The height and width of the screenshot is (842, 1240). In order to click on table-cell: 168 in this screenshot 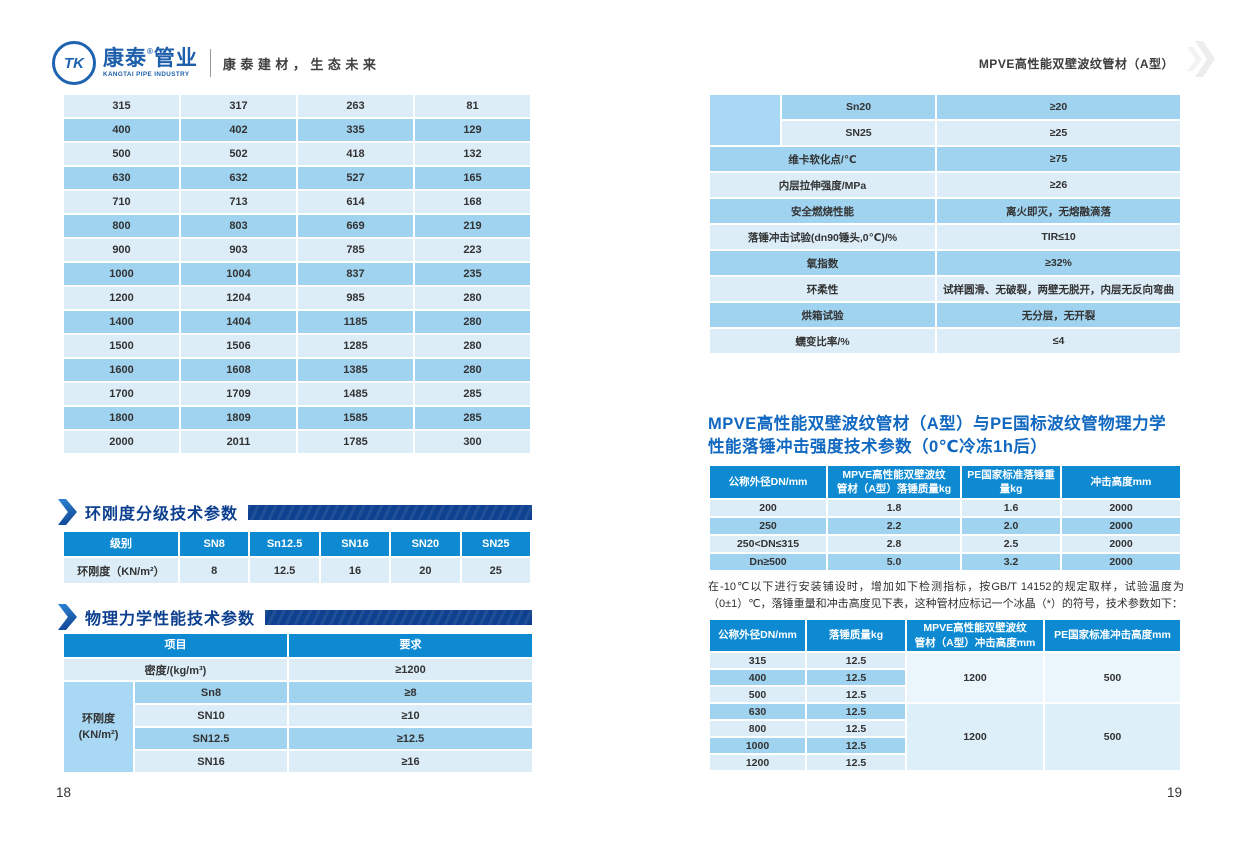, I will do `click(472, 202)`.